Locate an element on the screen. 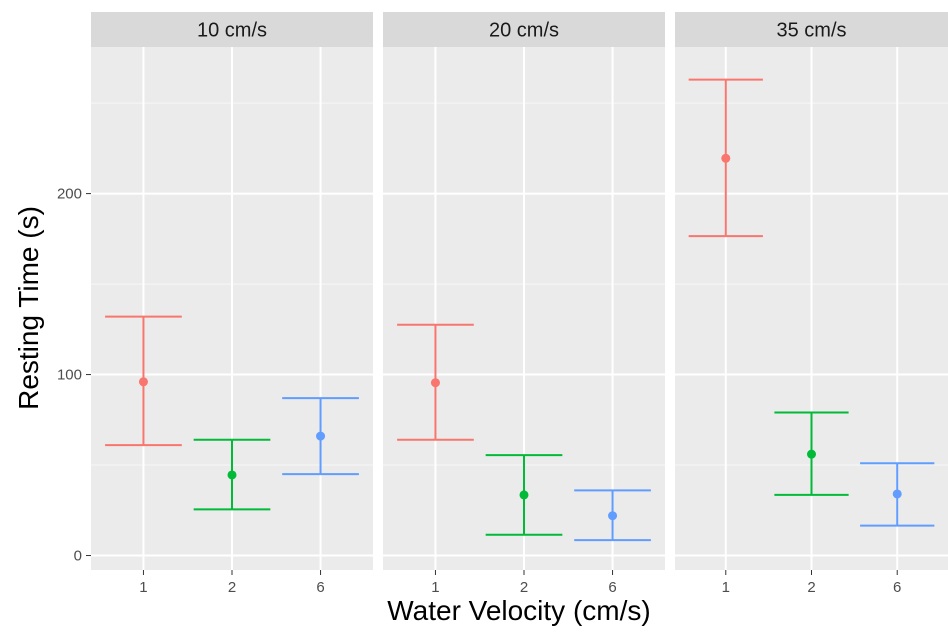 This screenshot has width=948, height=635. facet-strip-label: 35 cm/s is located at coordinates (811, 31).